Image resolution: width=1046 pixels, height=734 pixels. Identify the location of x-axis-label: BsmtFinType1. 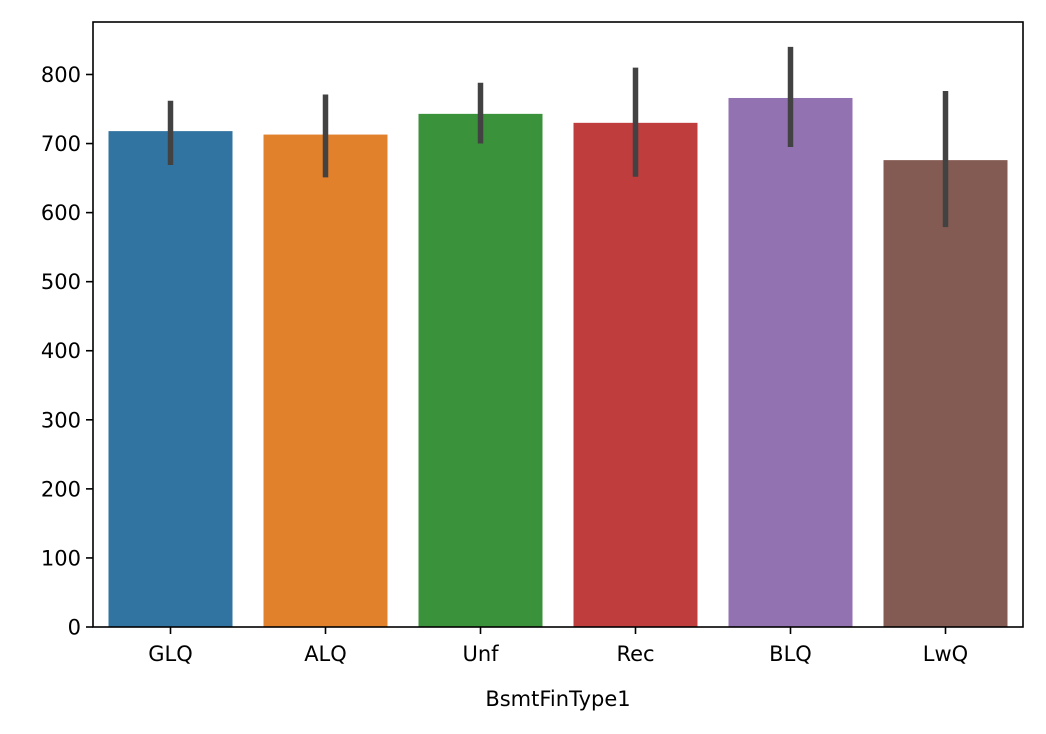
(557, 699).